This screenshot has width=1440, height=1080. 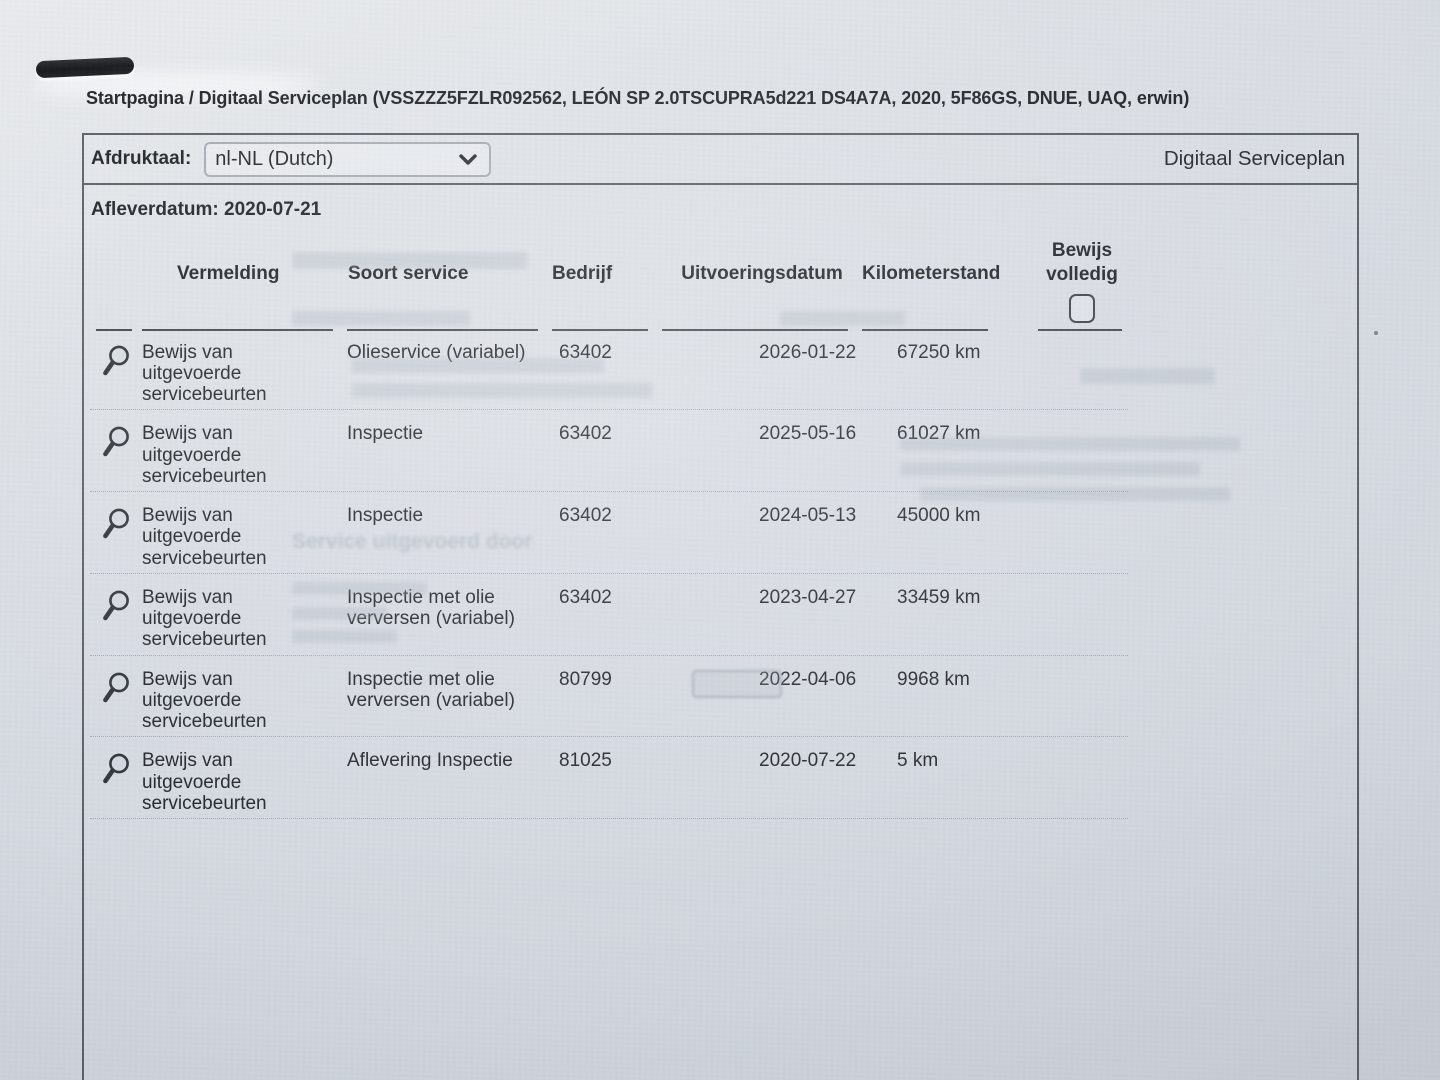 What do you see at coordinates (933, 679) in the screenshot?
I see `cell-kilometerstand: 9968 km` at bounding box center [933, 679].